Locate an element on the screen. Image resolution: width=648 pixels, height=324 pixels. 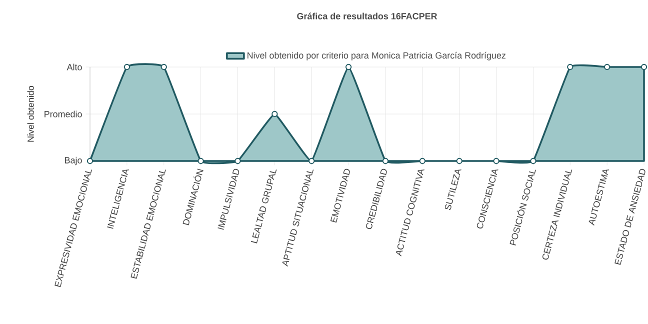
text: Bajo is located at coordinates (73, 161).